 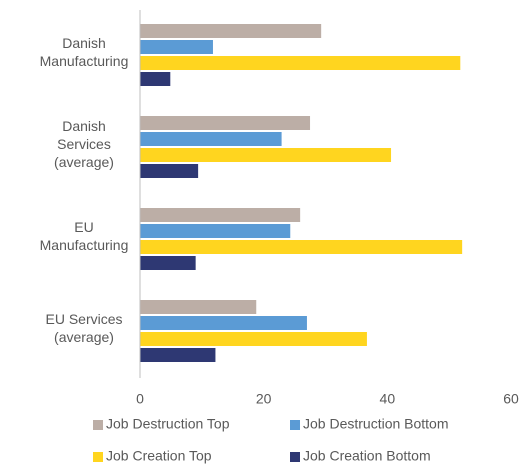 I want to click on x-tick-label: 0, so click(x=140, y=399).